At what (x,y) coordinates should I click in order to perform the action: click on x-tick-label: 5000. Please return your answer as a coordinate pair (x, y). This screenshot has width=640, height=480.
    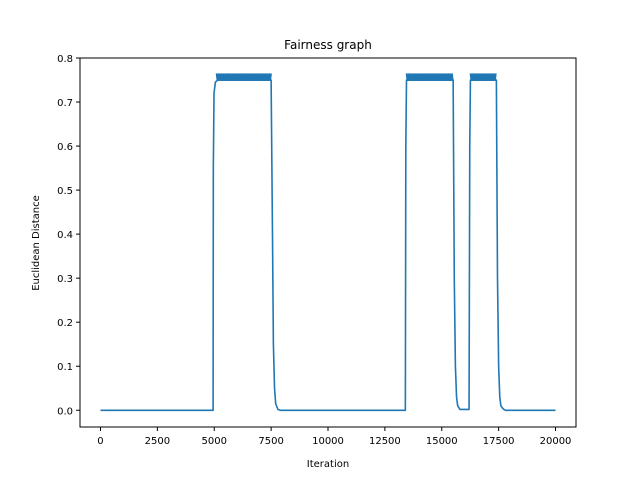
    Looking at the image, I should click on (214, 441).